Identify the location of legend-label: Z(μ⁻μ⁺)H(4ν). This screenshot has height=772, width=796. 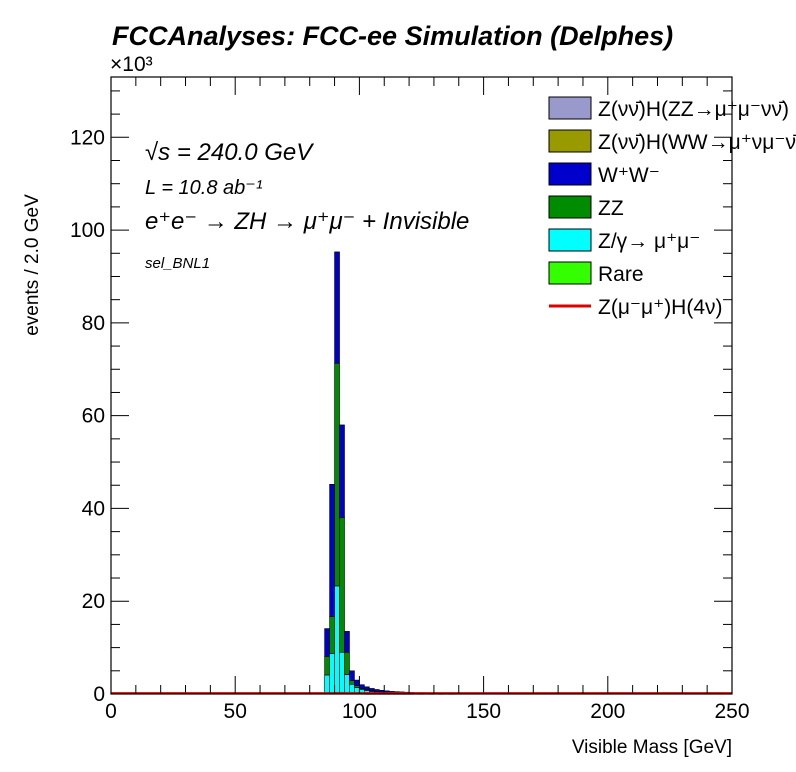
(660, 307).